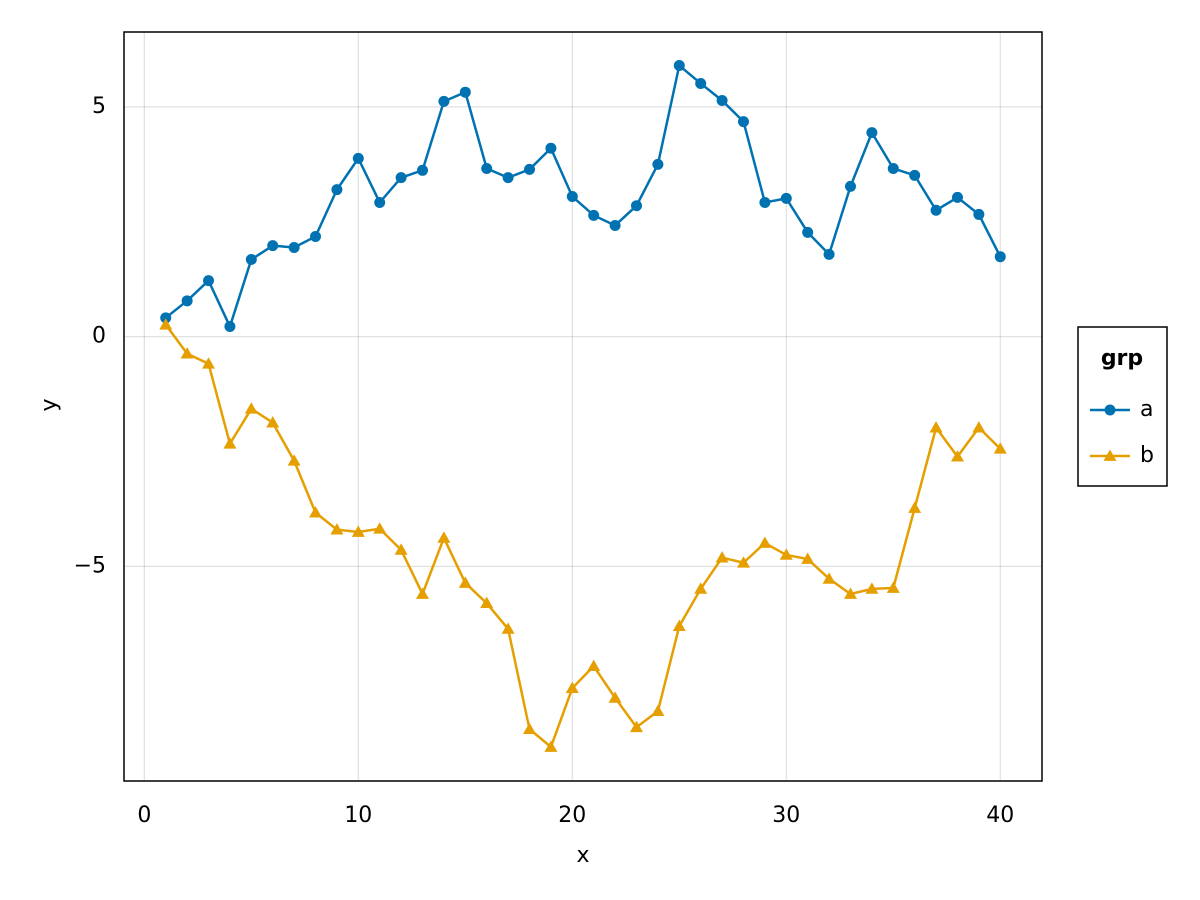  What do you see at coordinates (786, 815) in the screenshot?
I see `x-tick-label: 30` at bounding box center [786, 815].